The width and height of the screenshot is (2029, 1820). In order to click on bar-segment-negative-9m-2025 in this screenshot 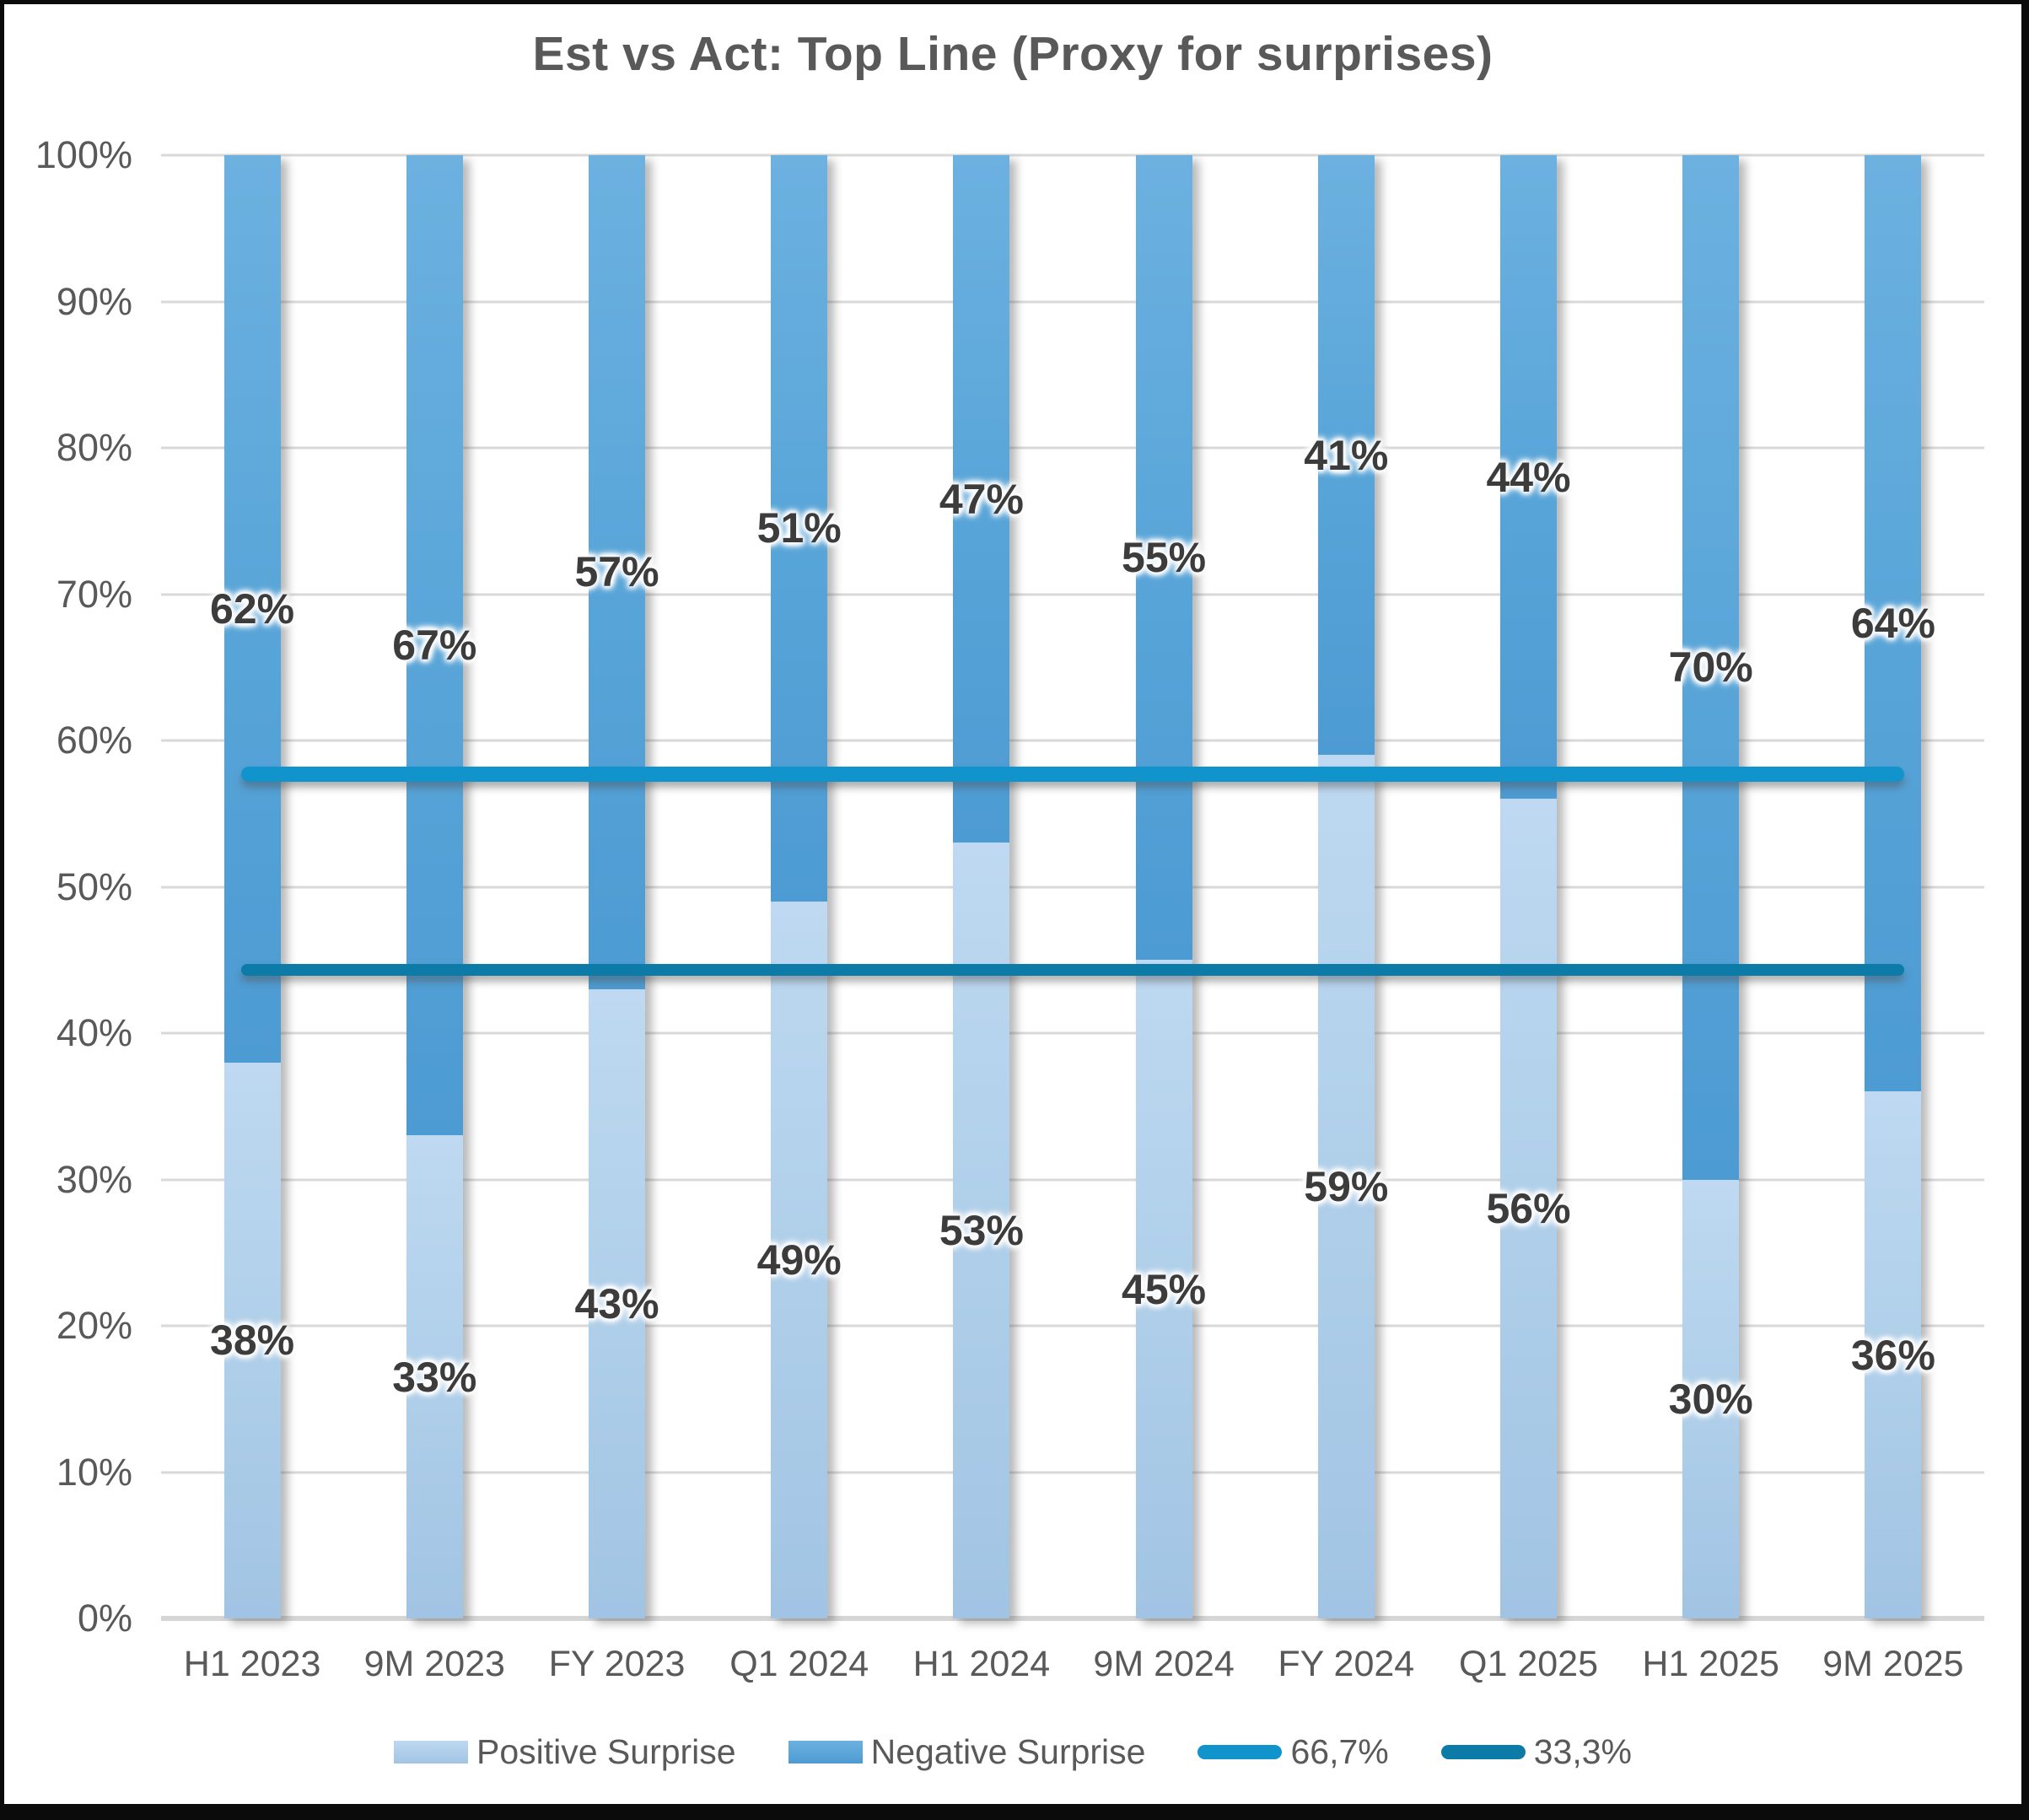, I will do `click(1893, 624)`.